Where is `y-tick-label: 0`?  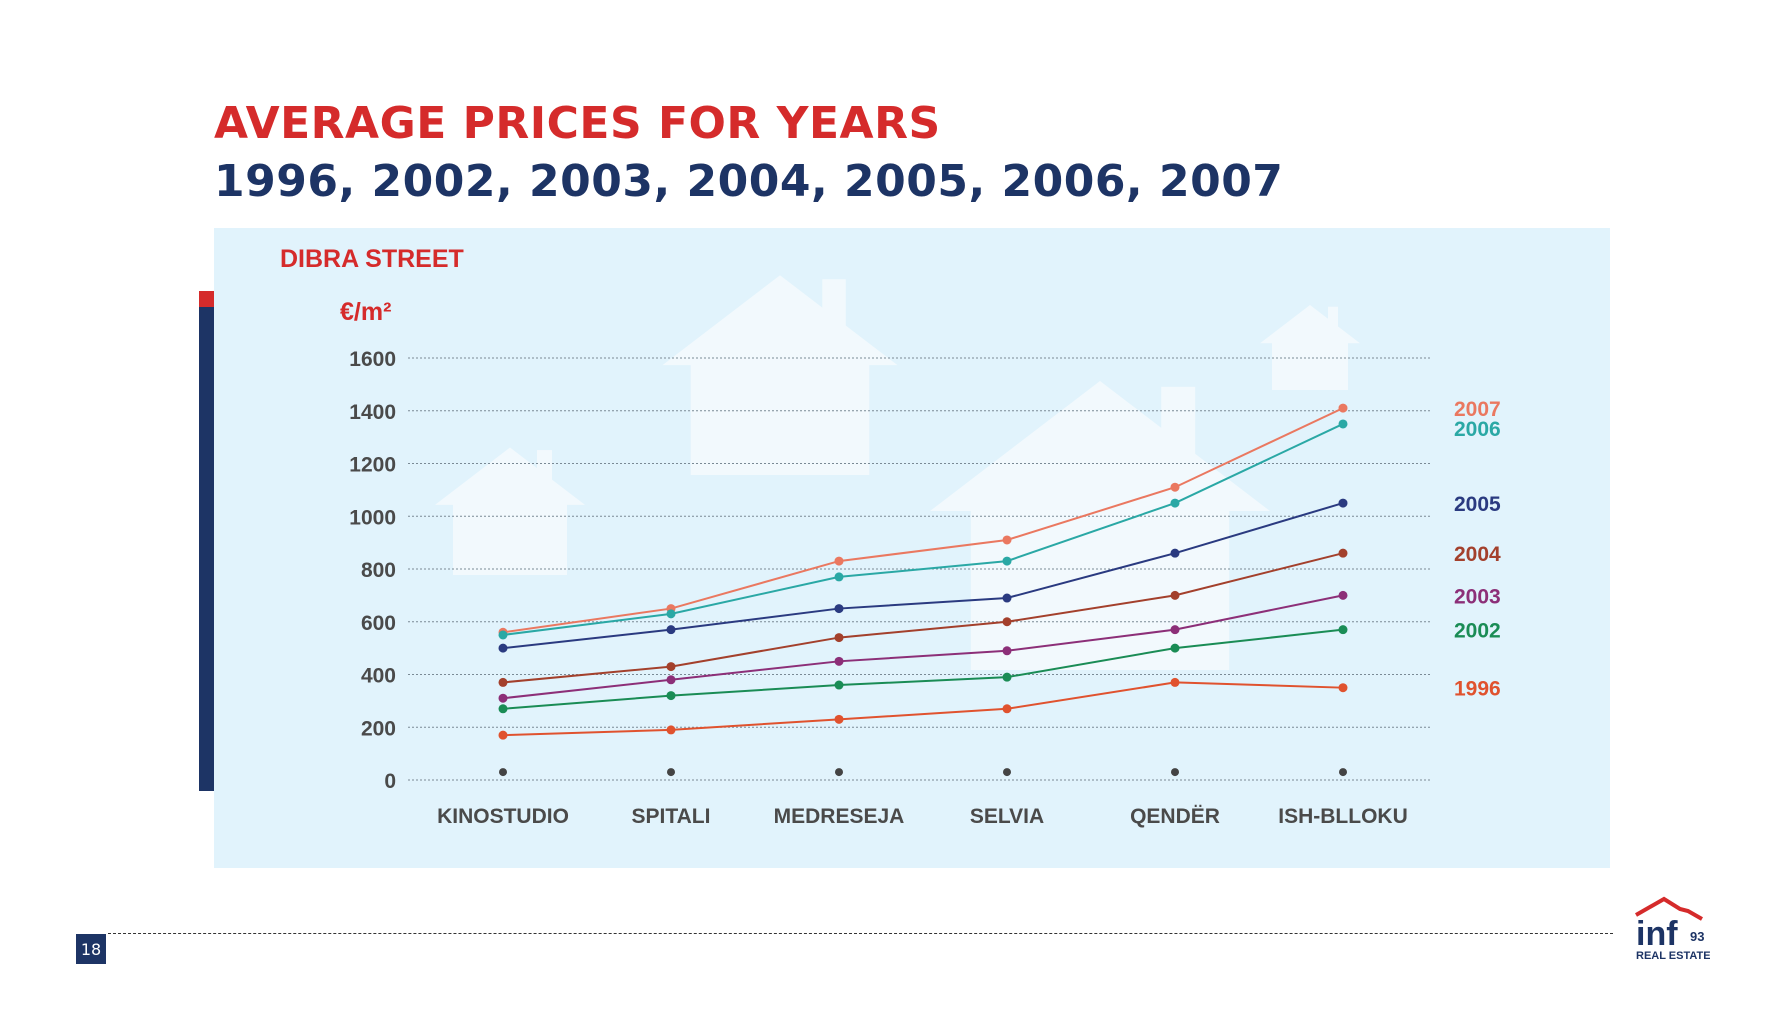
y-tick-label: 0 is located at coordinates (390, 781).